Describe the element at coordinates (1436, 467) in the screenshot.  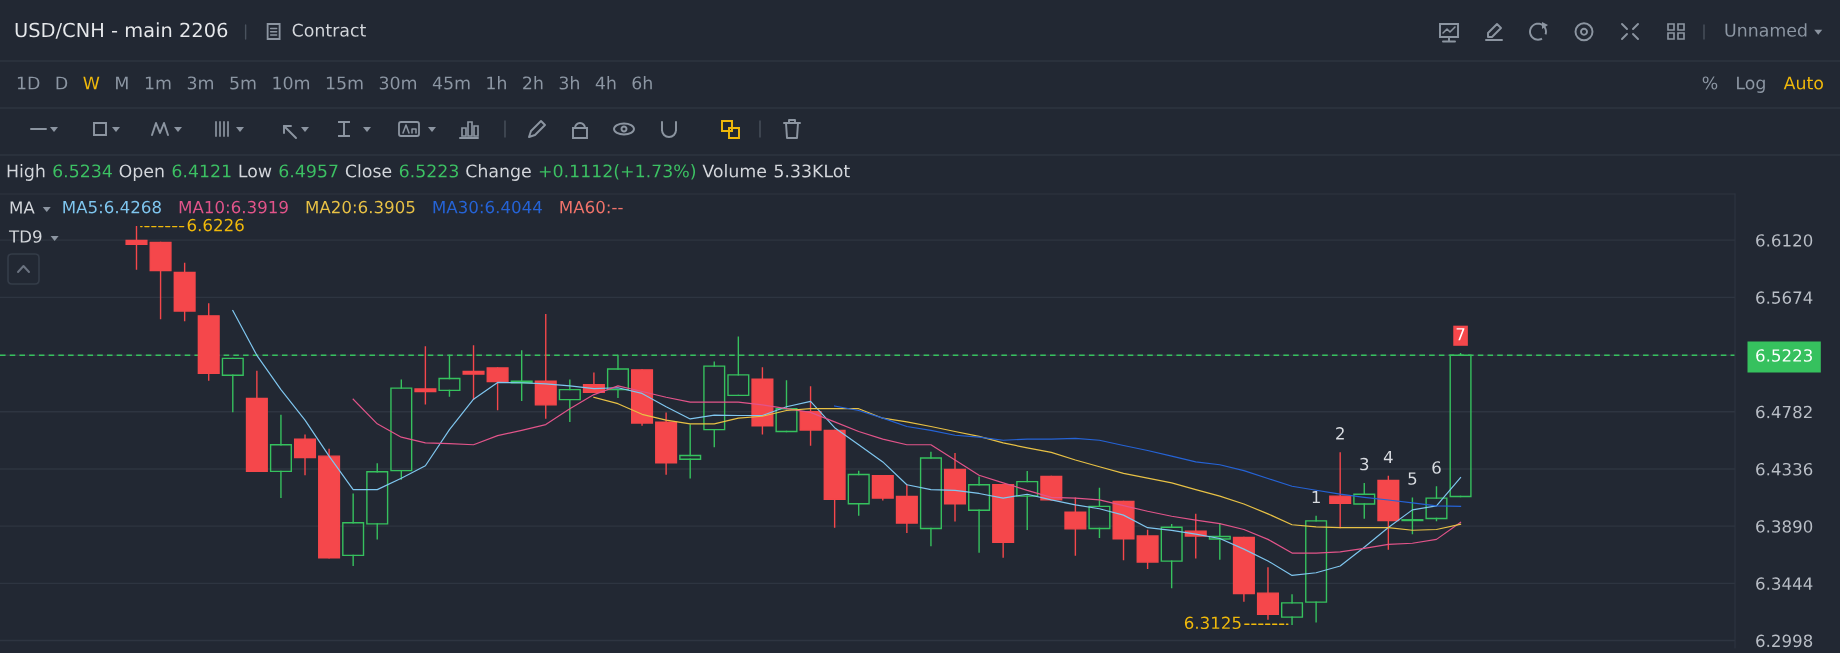
I see `text: 6` at that location.